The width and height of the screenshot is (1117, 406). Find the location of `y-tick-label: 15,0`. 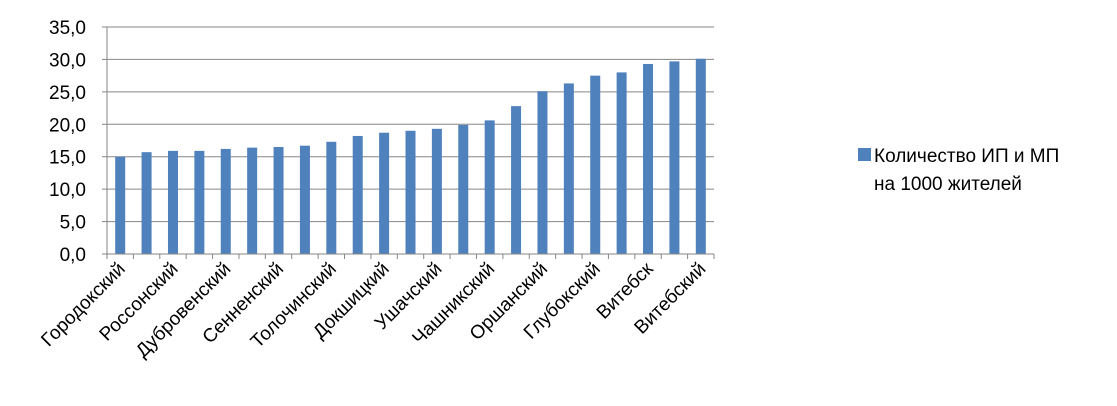

y-tick-label: 15,0 is located at coordinates (67, 158).